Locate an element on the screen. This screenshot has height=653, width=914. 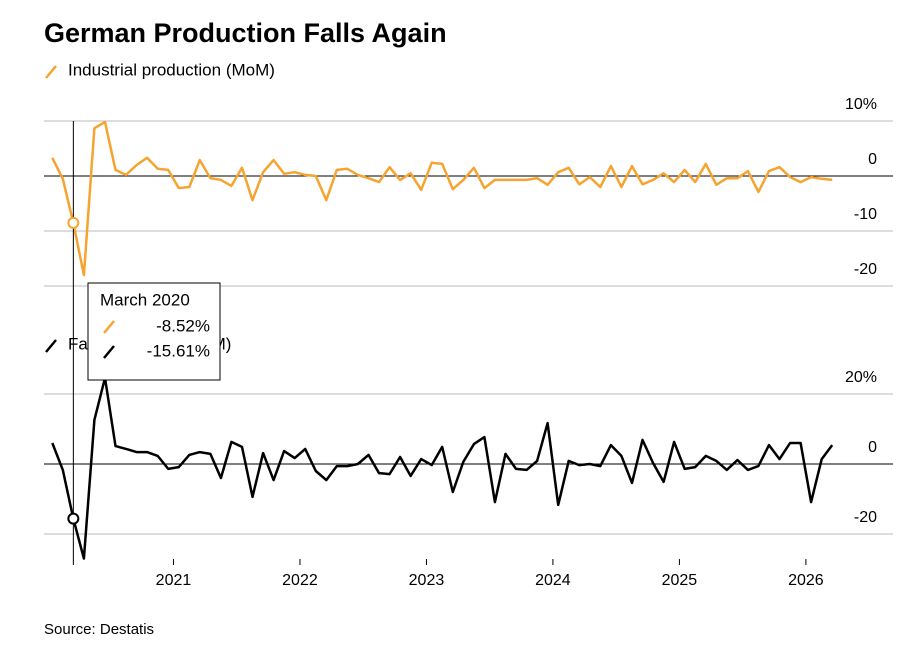
tooltip: March 2020 -8.52% -15.61% is located at coordinates (154, 331).